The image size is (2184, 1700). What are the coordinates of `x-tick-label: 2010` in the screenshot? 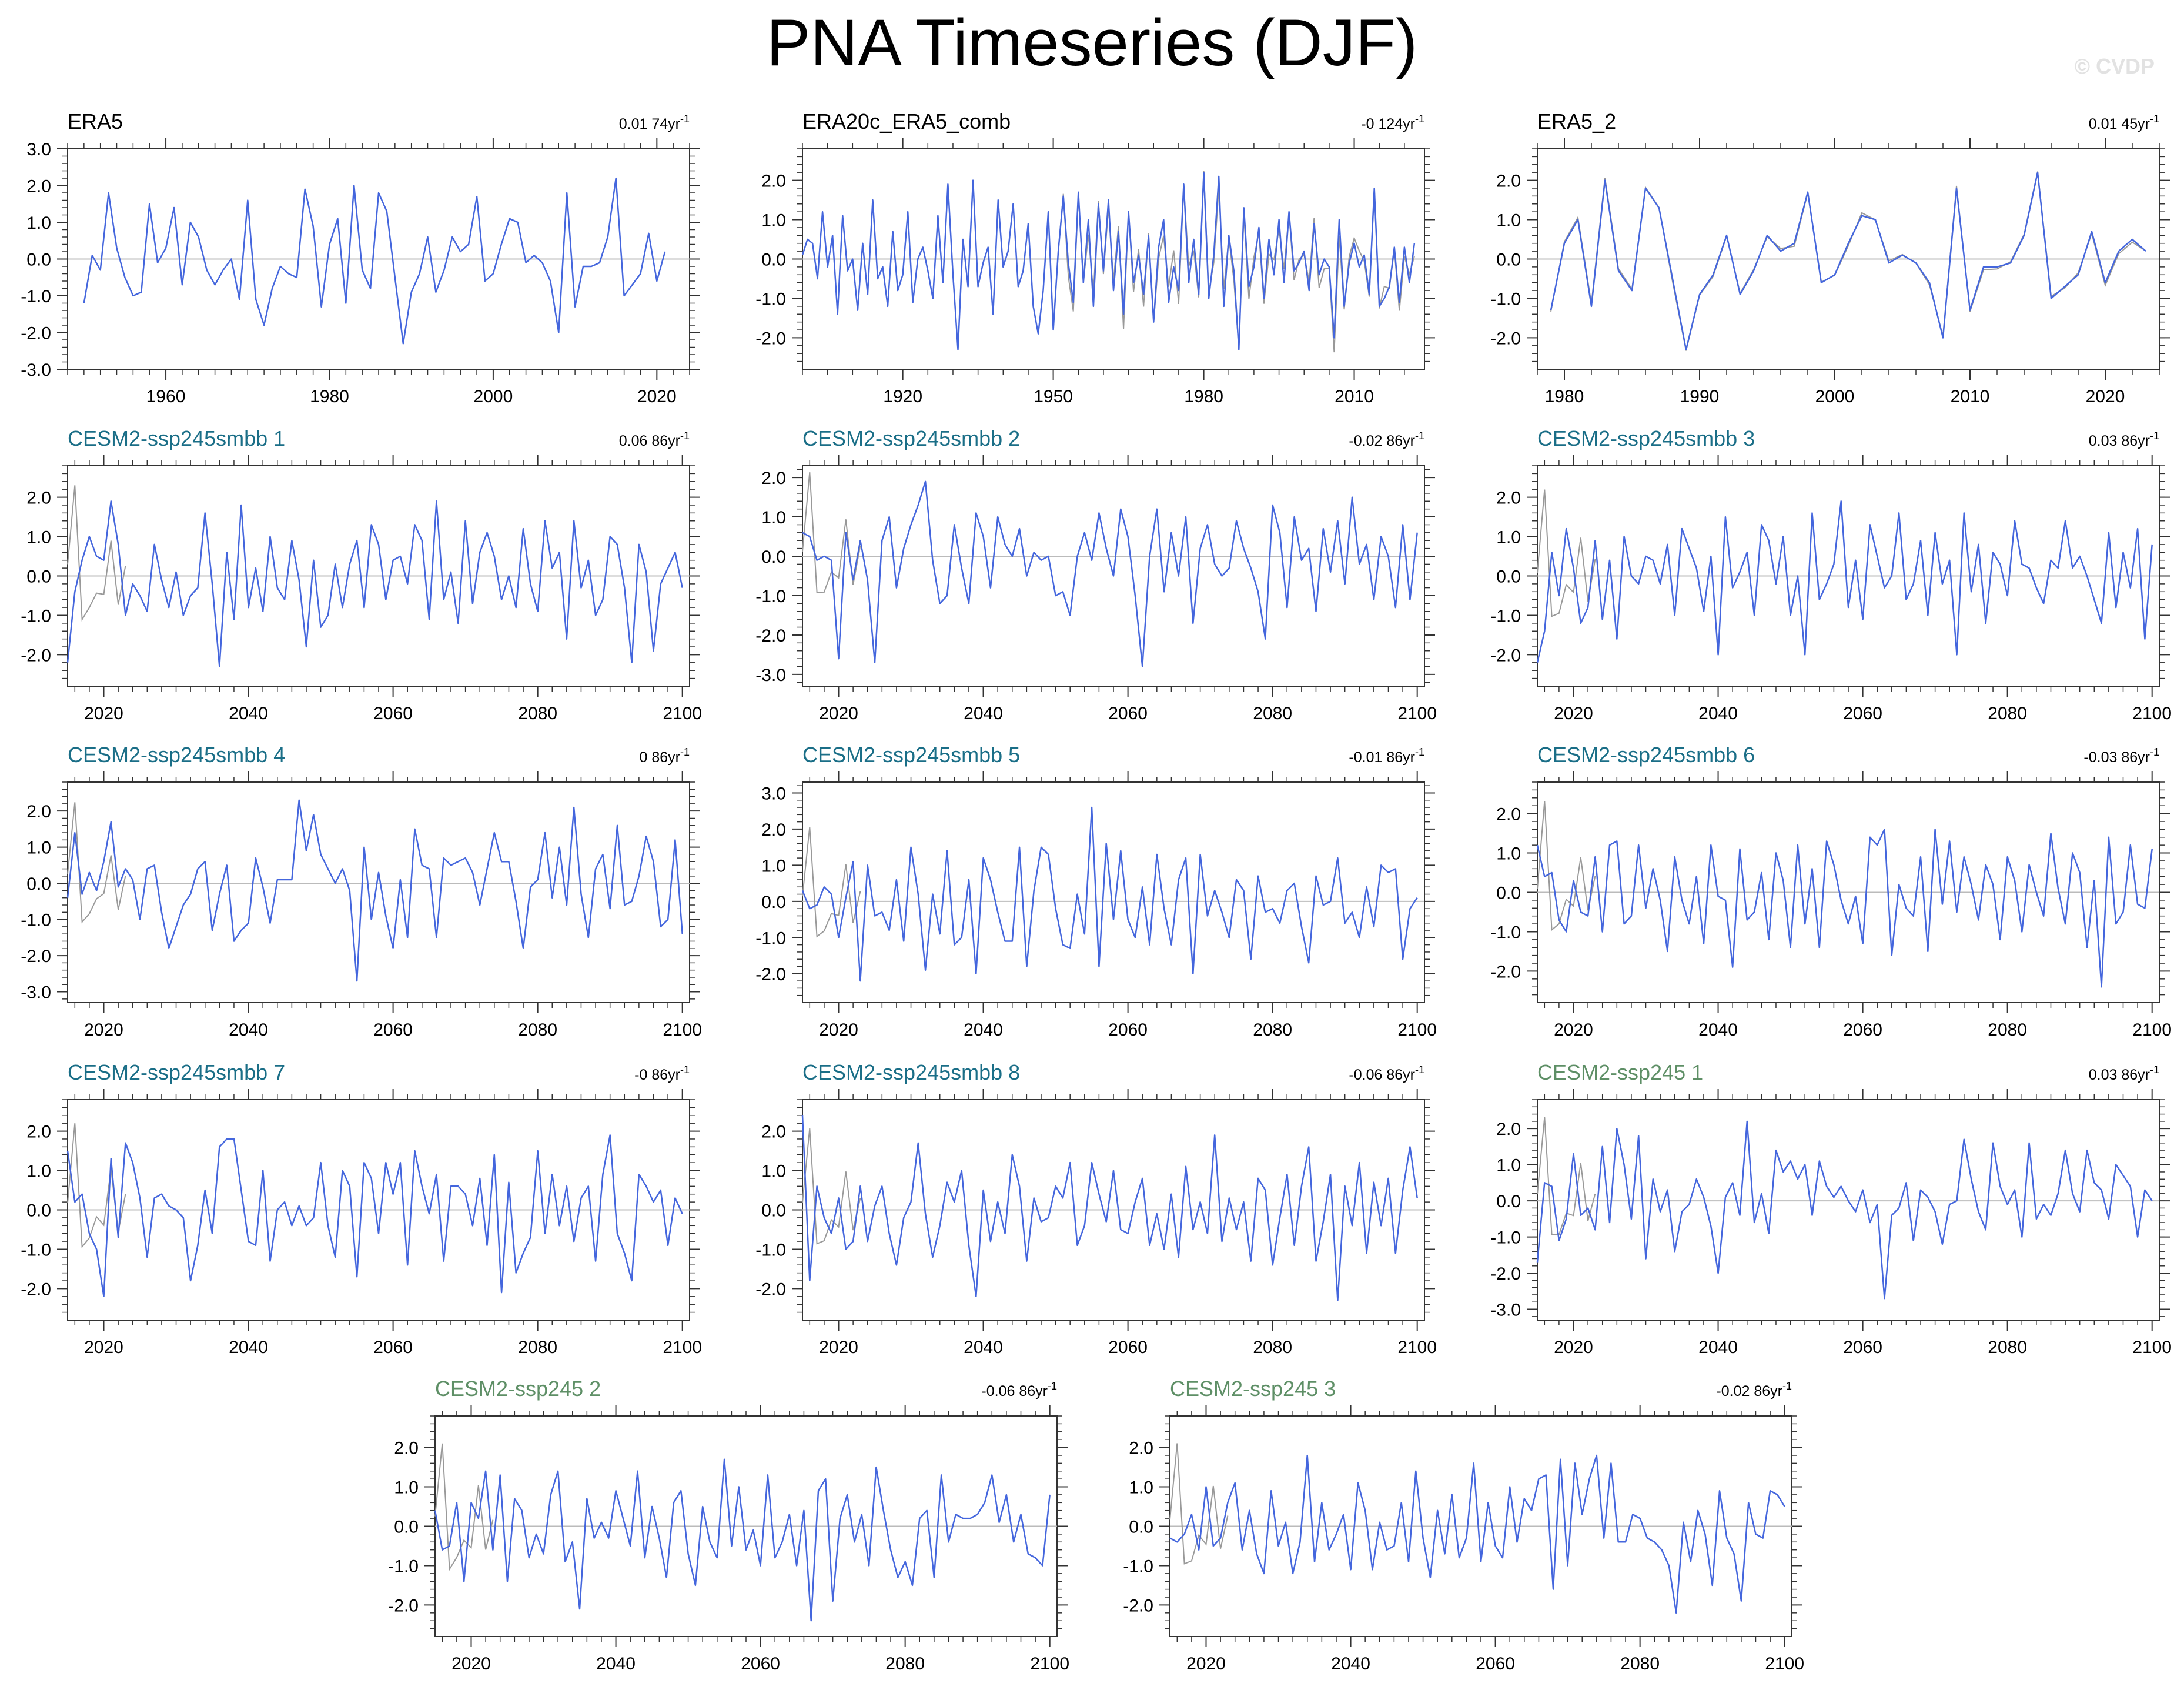 It's located at (1354, 397).